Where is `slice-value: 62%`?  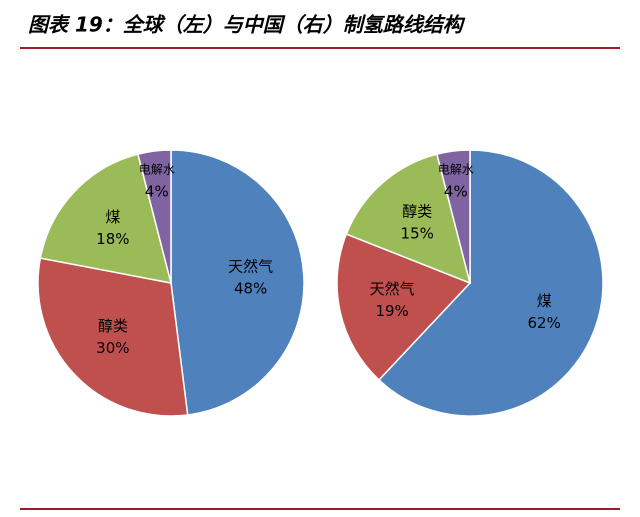
slice-value: 62% is located at coordinates (544, 323).